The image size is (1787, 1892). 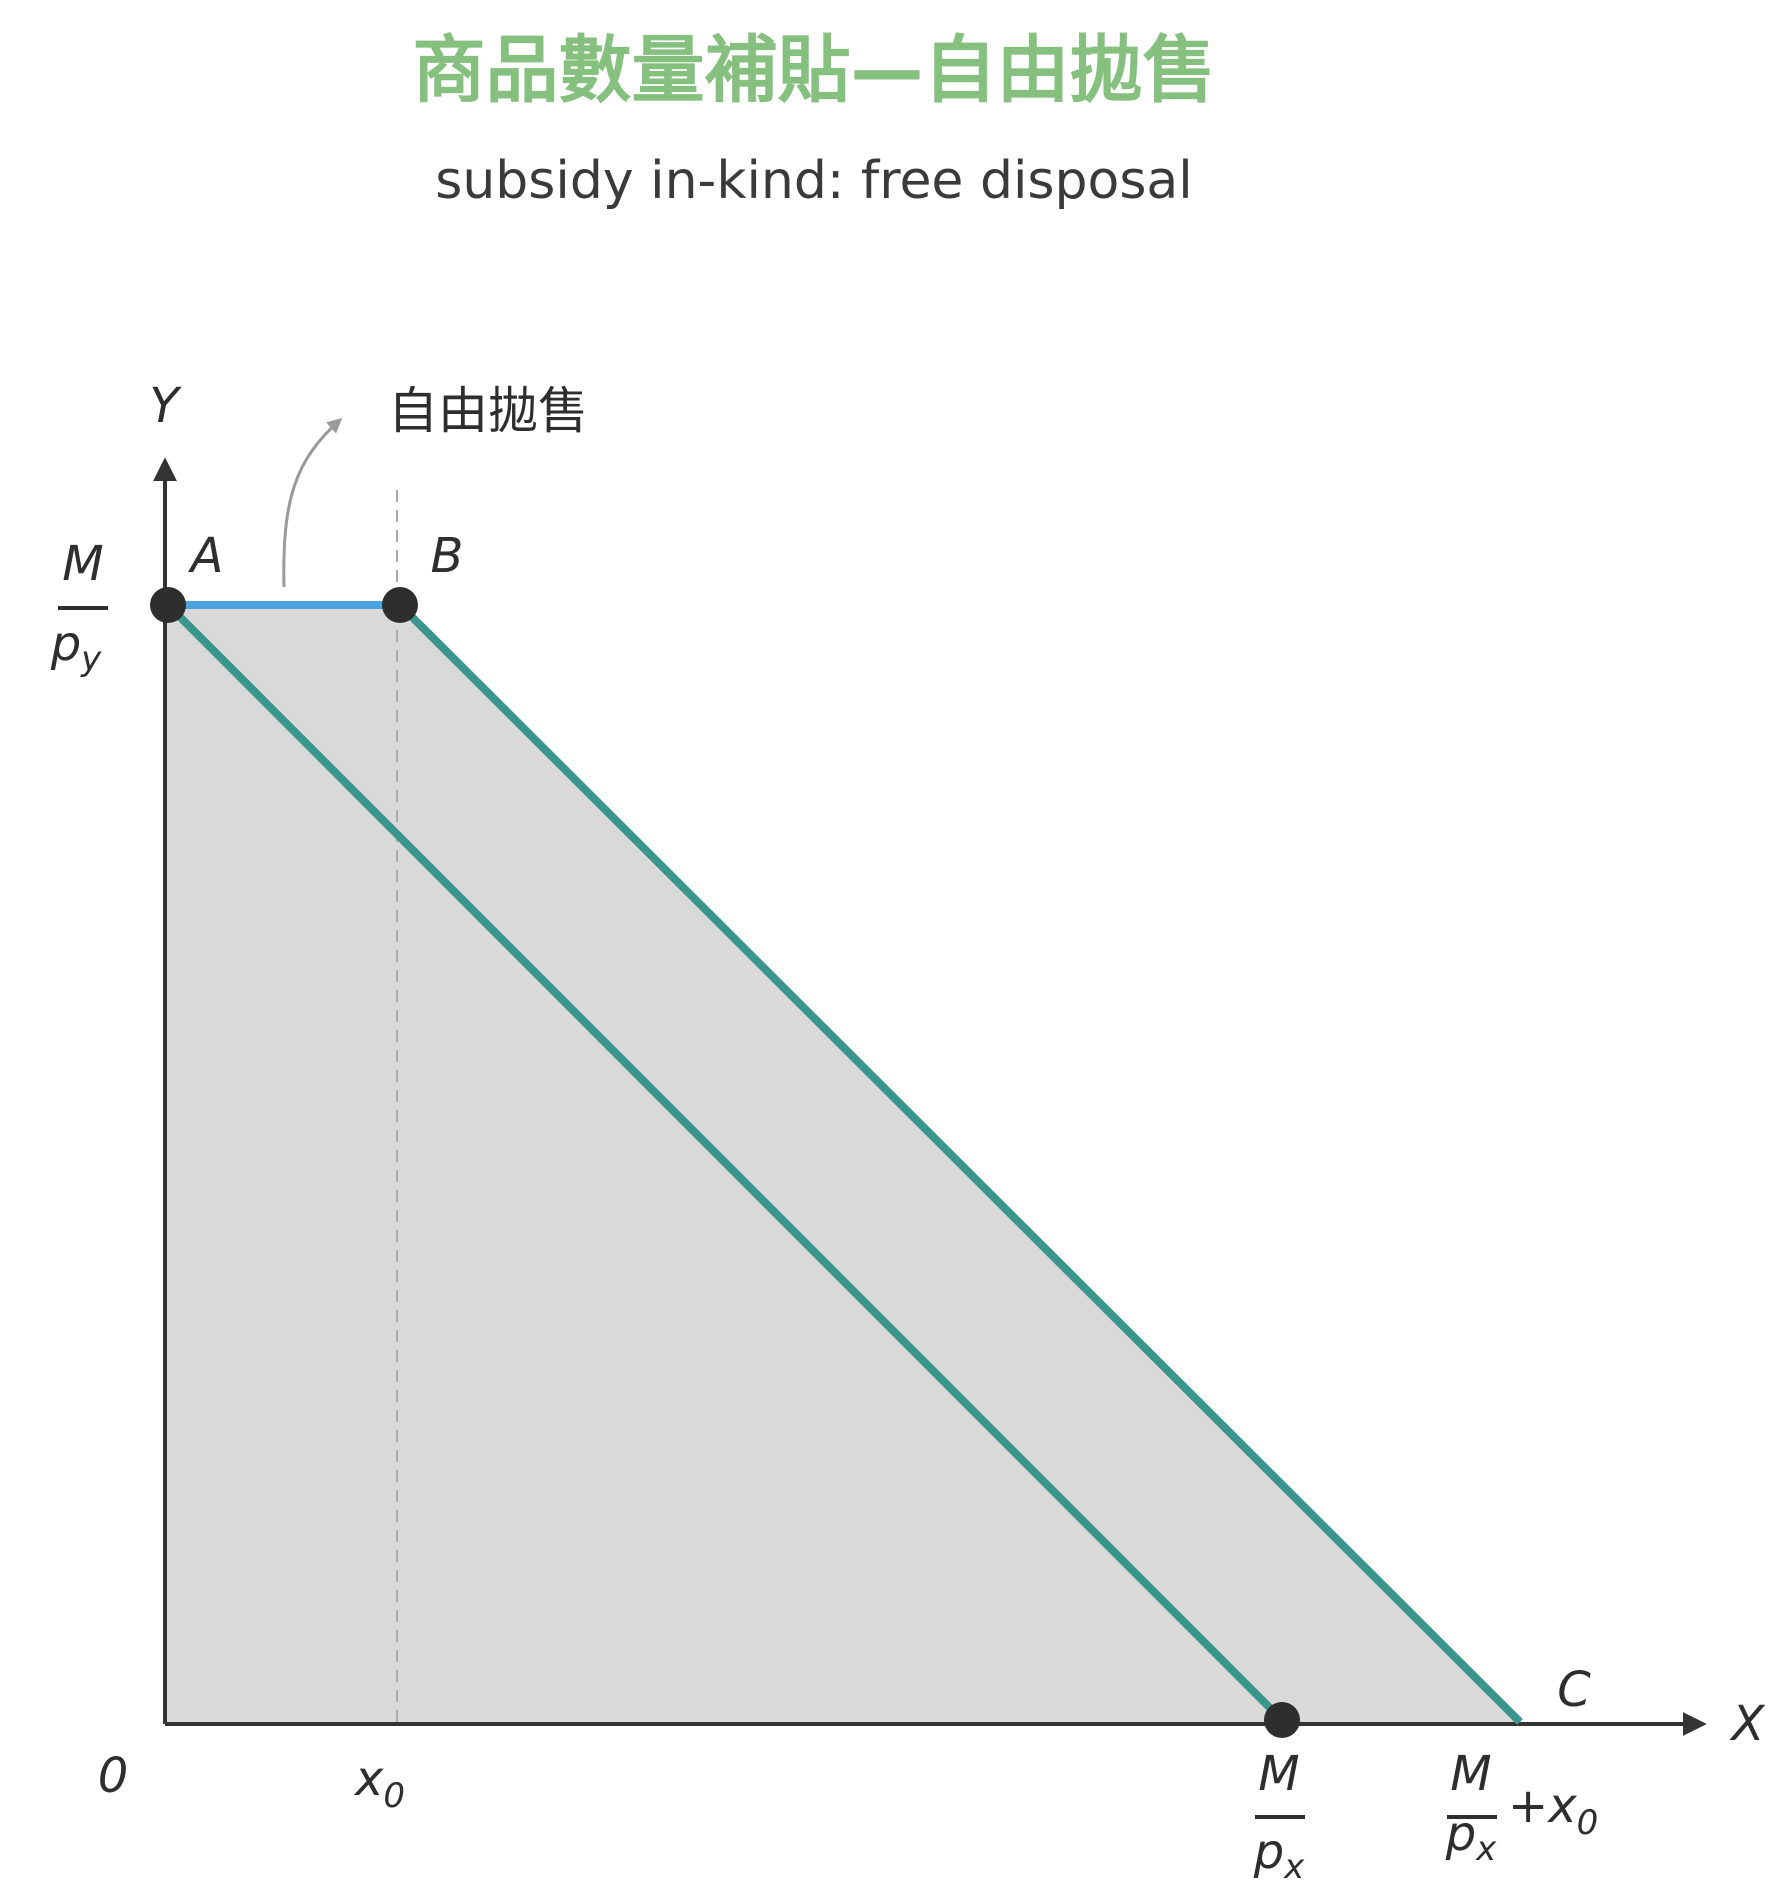 What do you see at coordinates (814, 70) in the screenshot?
I see `title: 商品數量補貼—自由拋售` at bounding box center [814, 70].